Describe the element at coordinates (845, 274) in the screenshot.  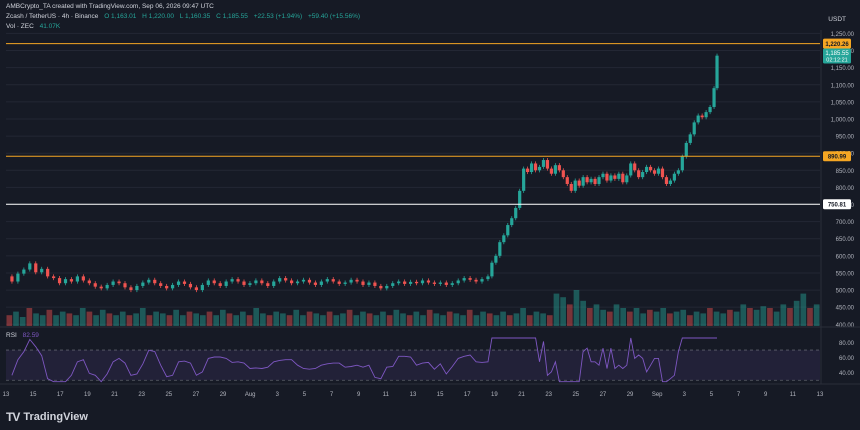
I see `y-tick-label: 550.00` at that location.